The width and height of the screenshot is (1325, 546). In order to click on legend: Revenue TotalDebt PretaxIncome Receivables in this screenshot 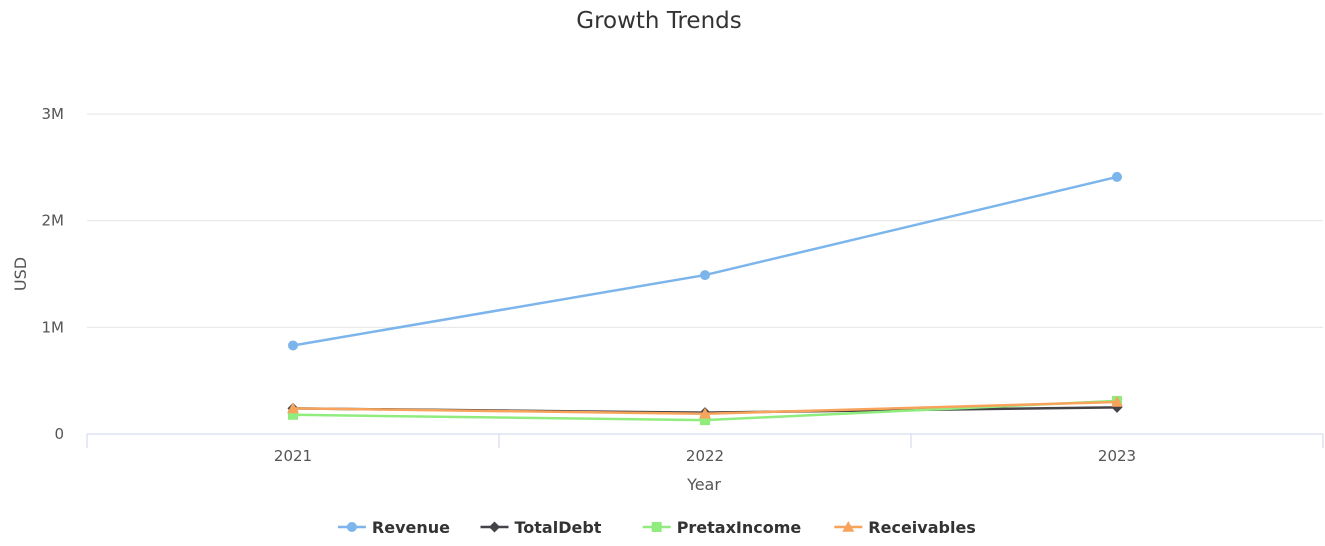, I will do `click(656, 527)`.